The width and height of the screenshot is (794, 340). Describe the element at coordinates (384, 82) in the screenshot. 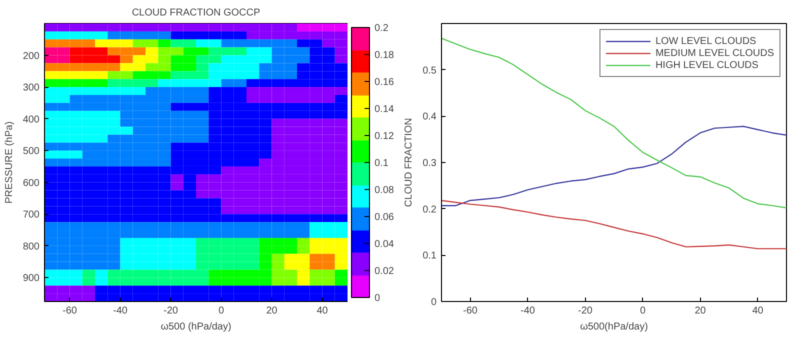

I see `color-bar-label: 0.16` at that location.